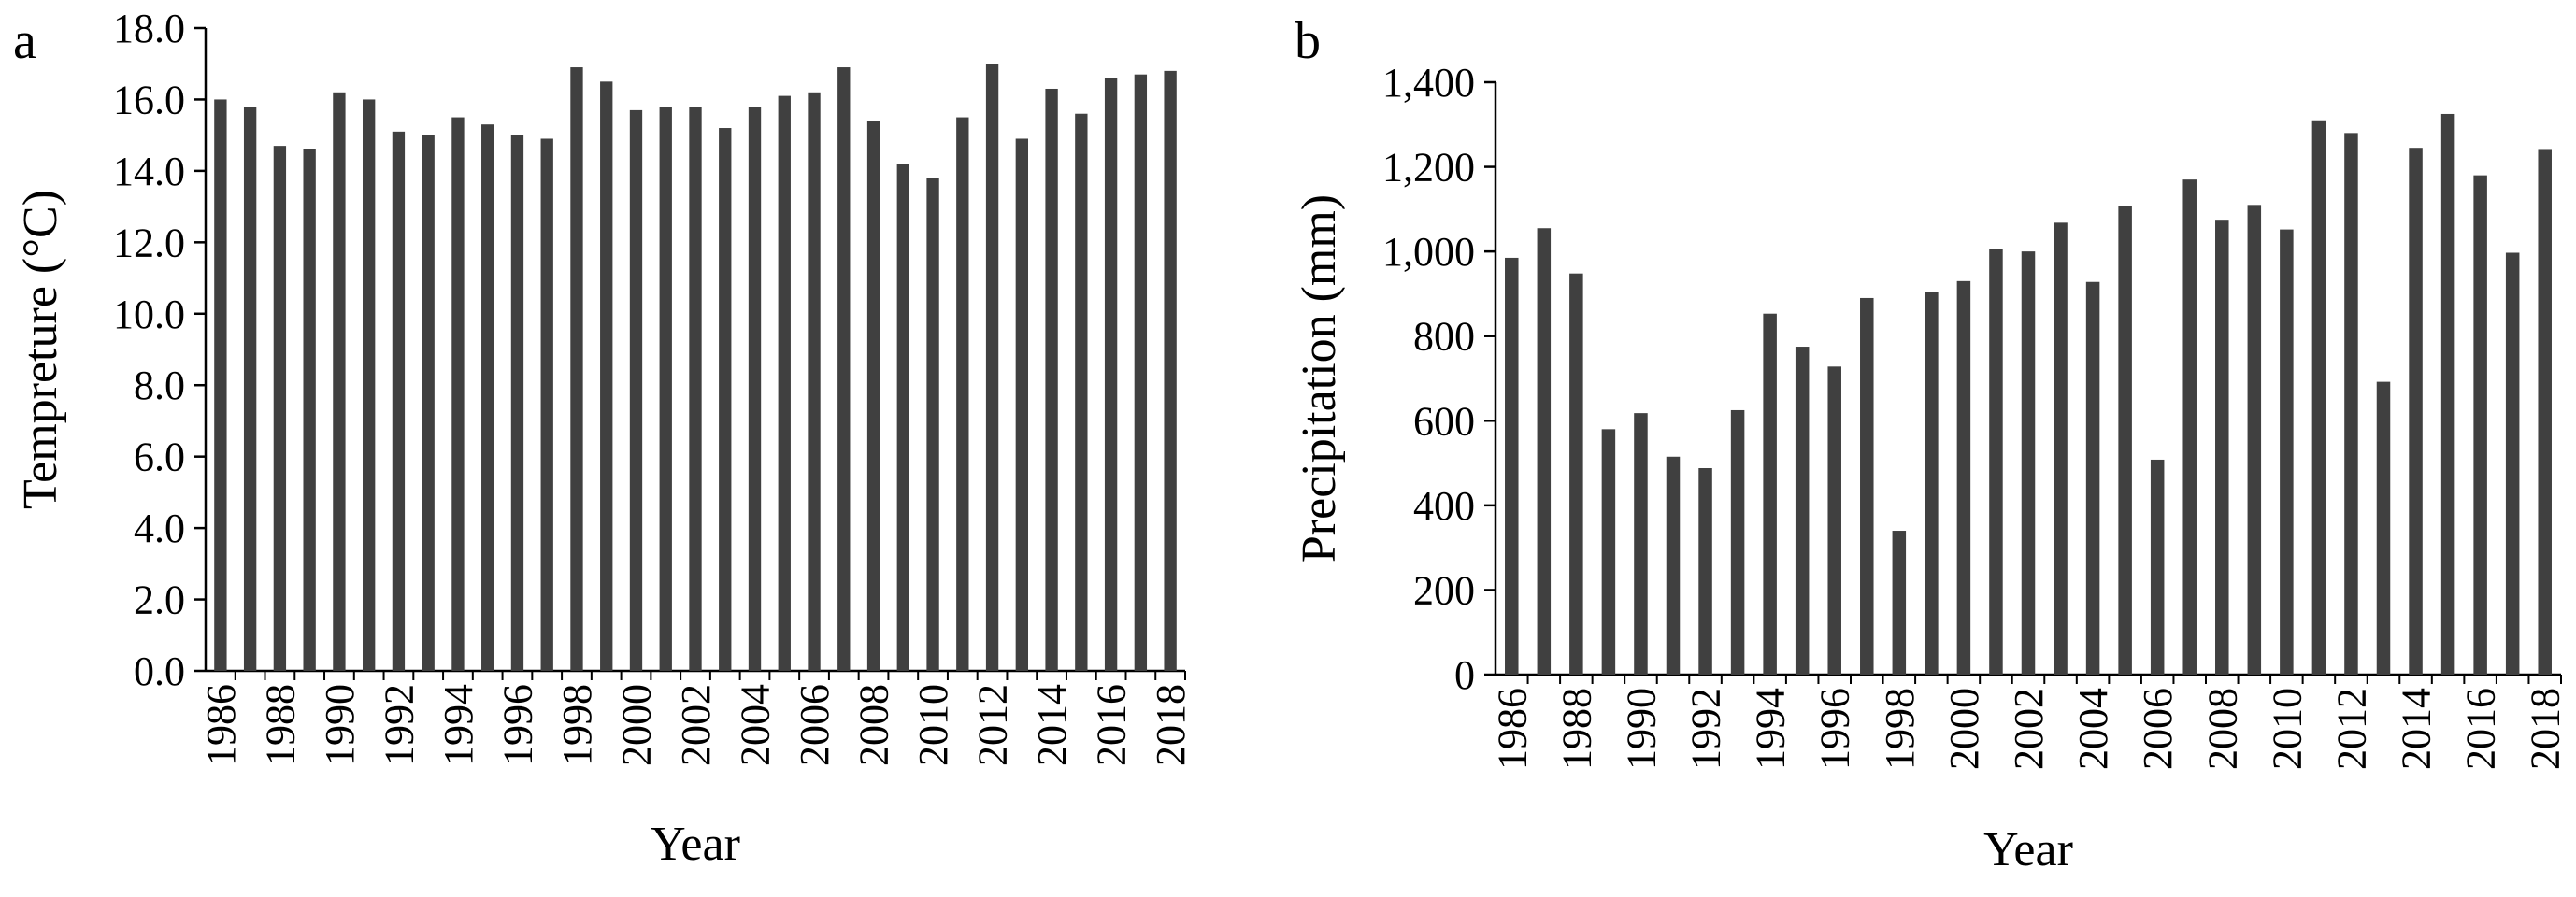  I want to click on bar-2007, so click(844, 369).